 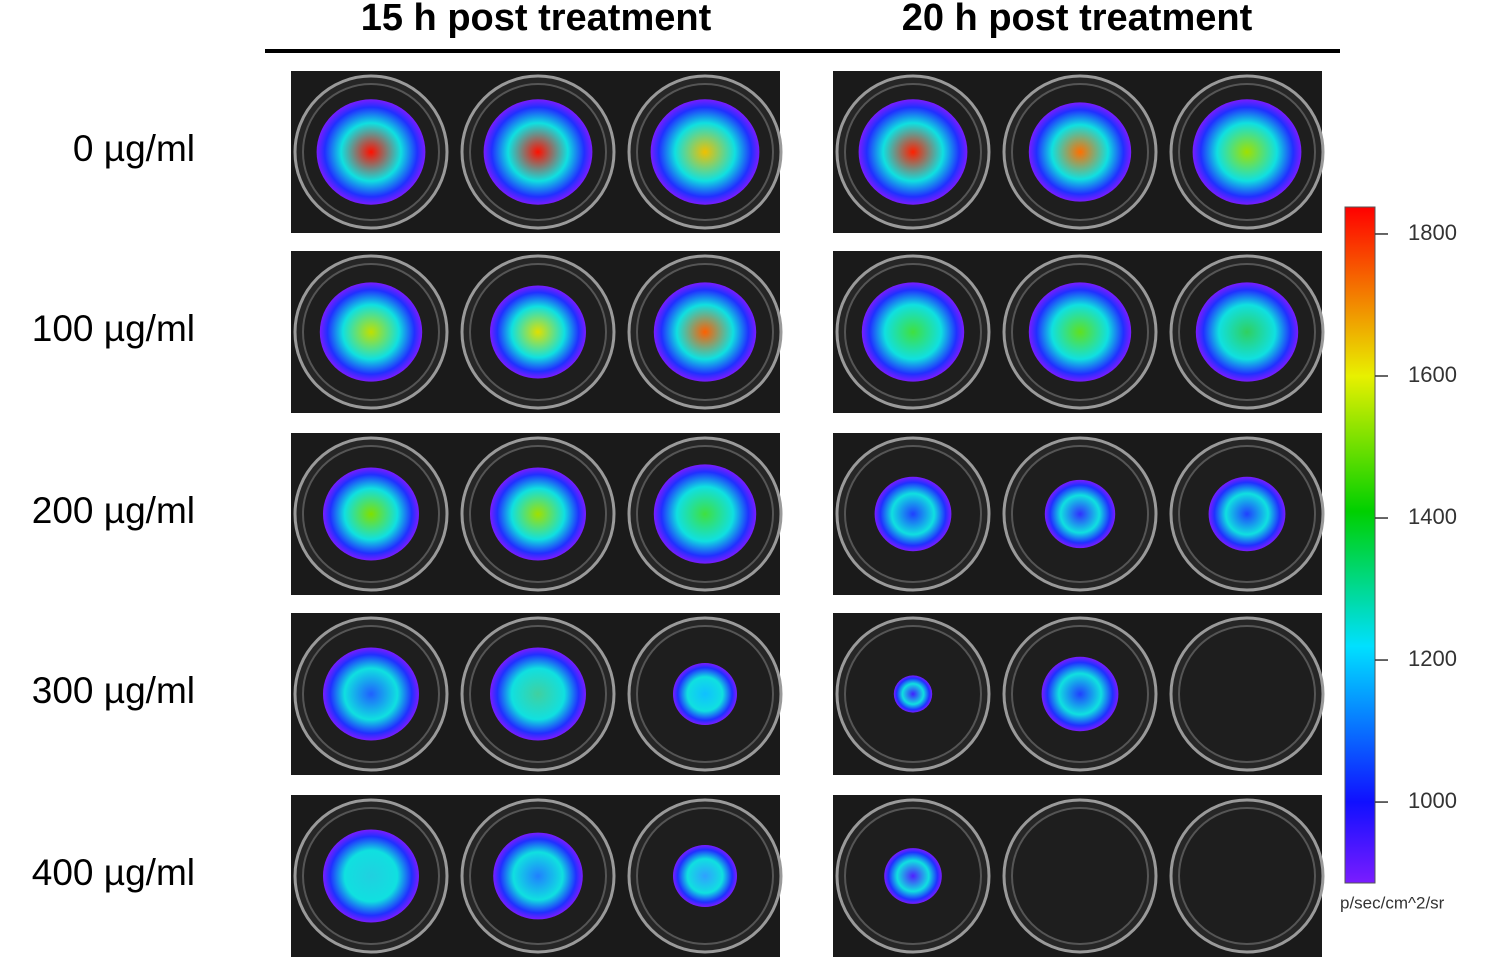 I want to click on column-header: 20 h post treatment, so click(x=1077, y=19).